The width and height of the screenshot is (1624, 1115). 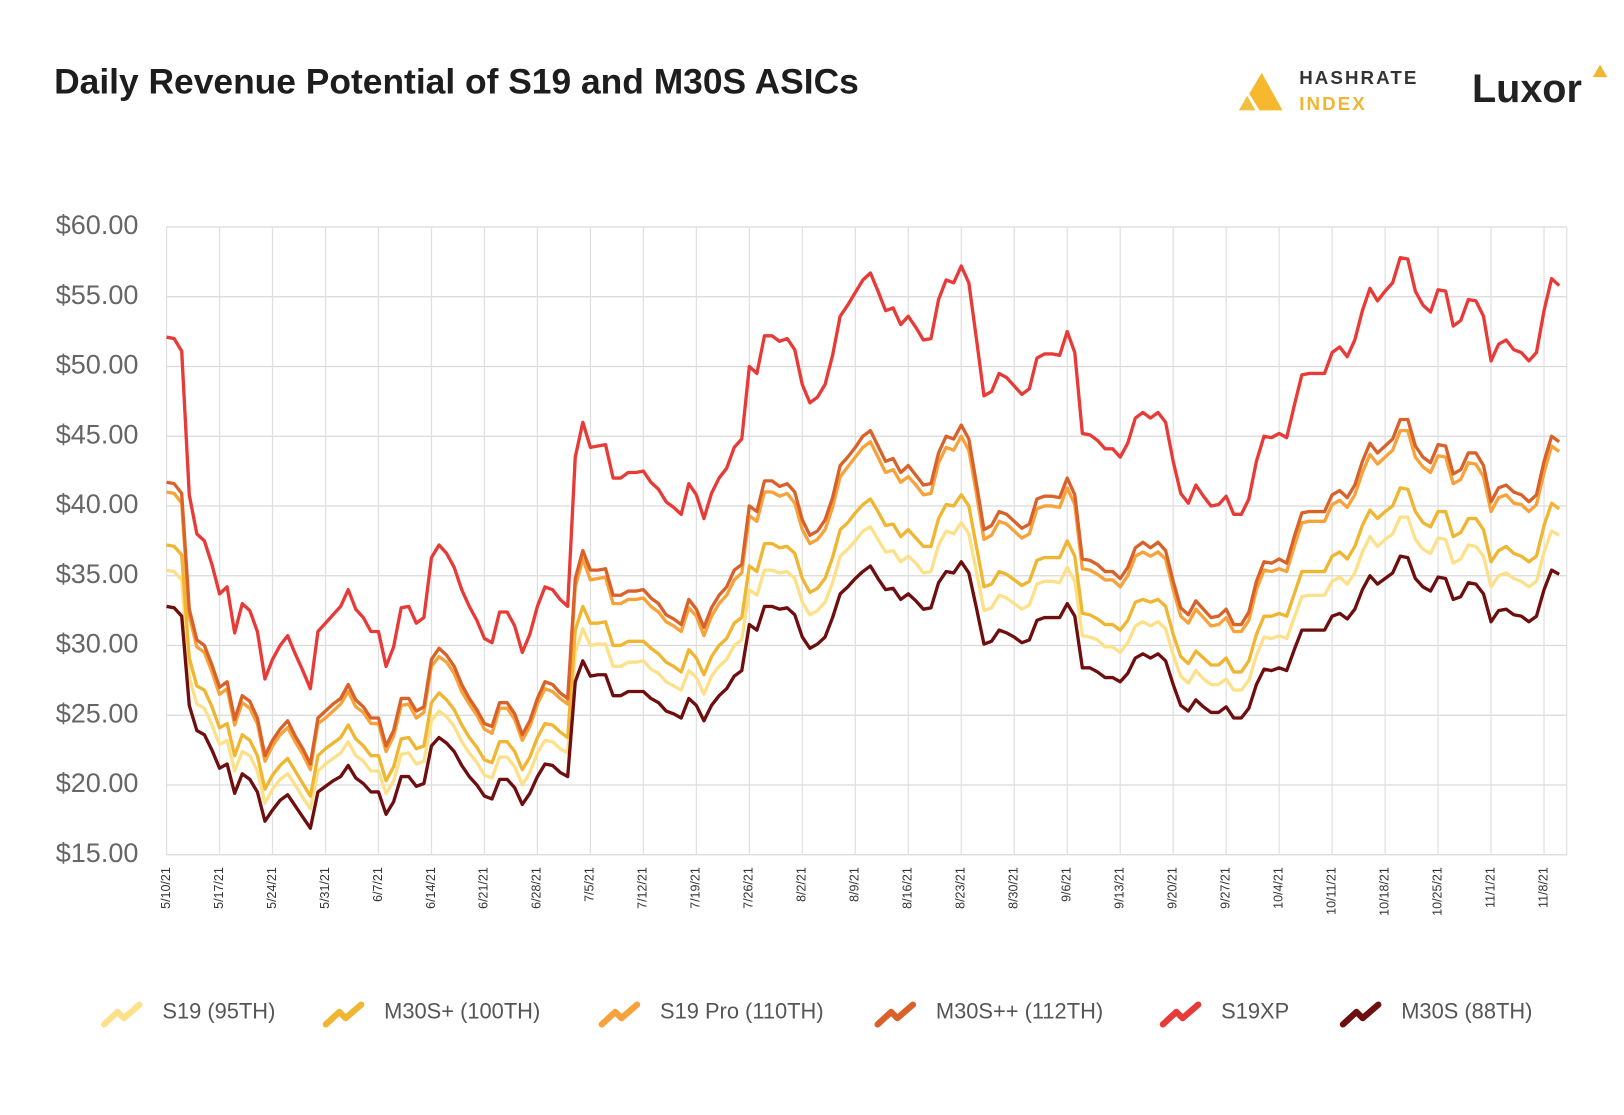 What do you see at coordinates (219, 888) in the screenshot?
I see `x-tick-label: 5/17/21` at bounding box center [219, 888].